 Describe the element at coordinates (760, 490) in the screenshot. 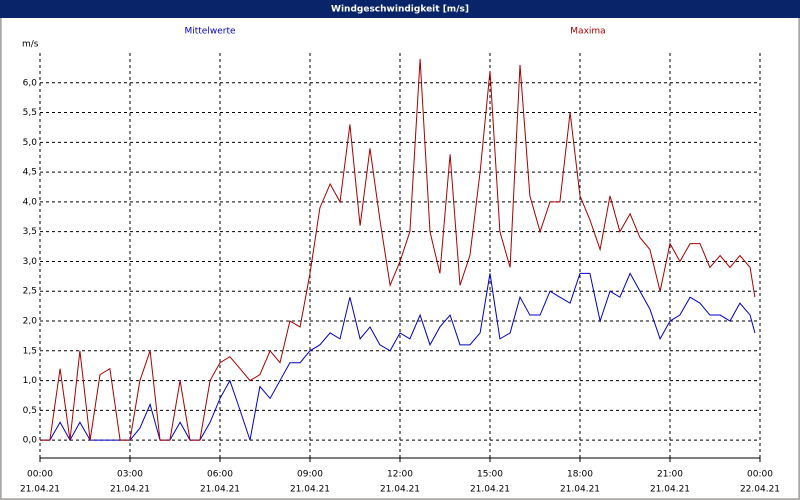

I see `x-tick-date: 22.04.21` at that location.